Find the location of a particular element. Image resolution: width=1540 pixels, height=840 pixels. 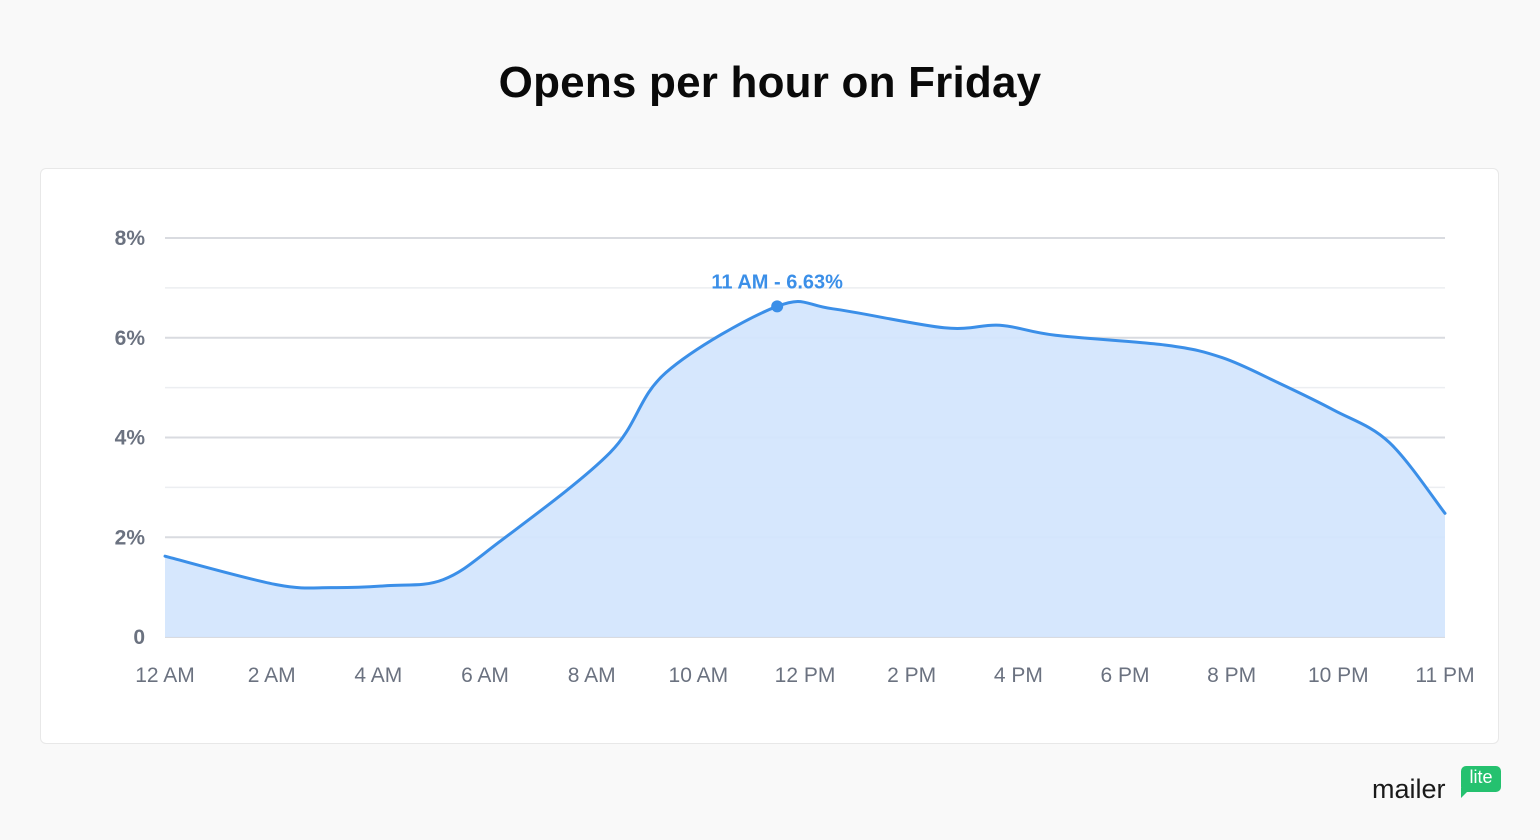

y-tick-label: 2% is located at coordinates (130, 537).